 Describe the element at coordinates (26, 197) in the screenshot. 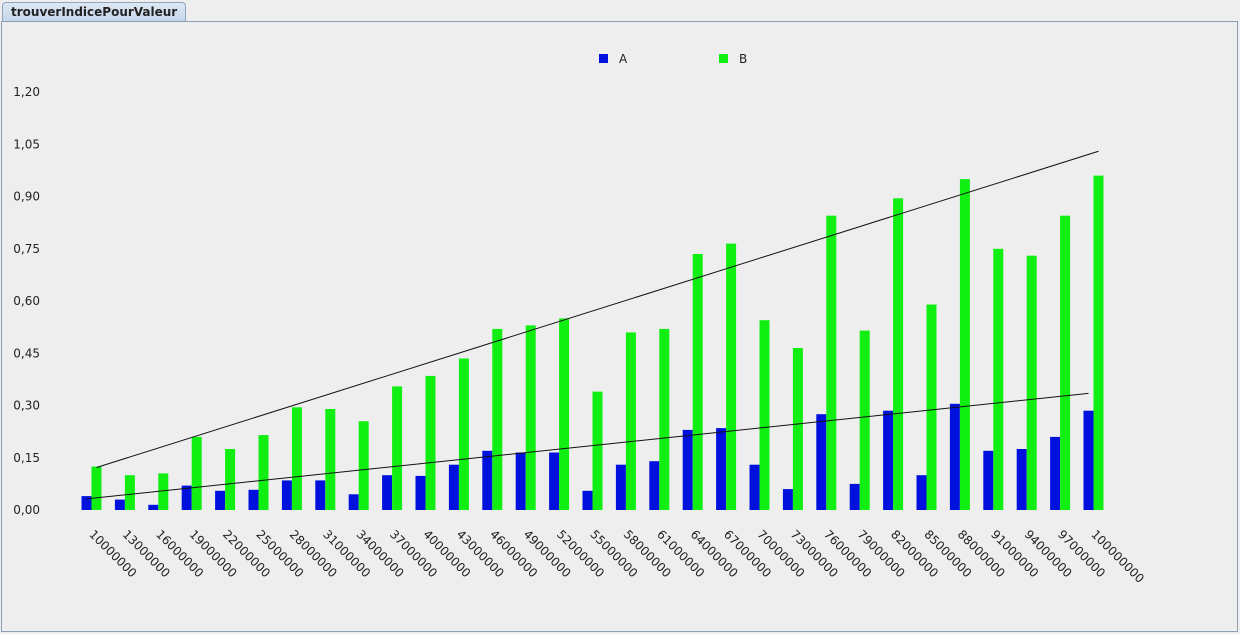

I see `y-tick-label: 0,90` at that location.